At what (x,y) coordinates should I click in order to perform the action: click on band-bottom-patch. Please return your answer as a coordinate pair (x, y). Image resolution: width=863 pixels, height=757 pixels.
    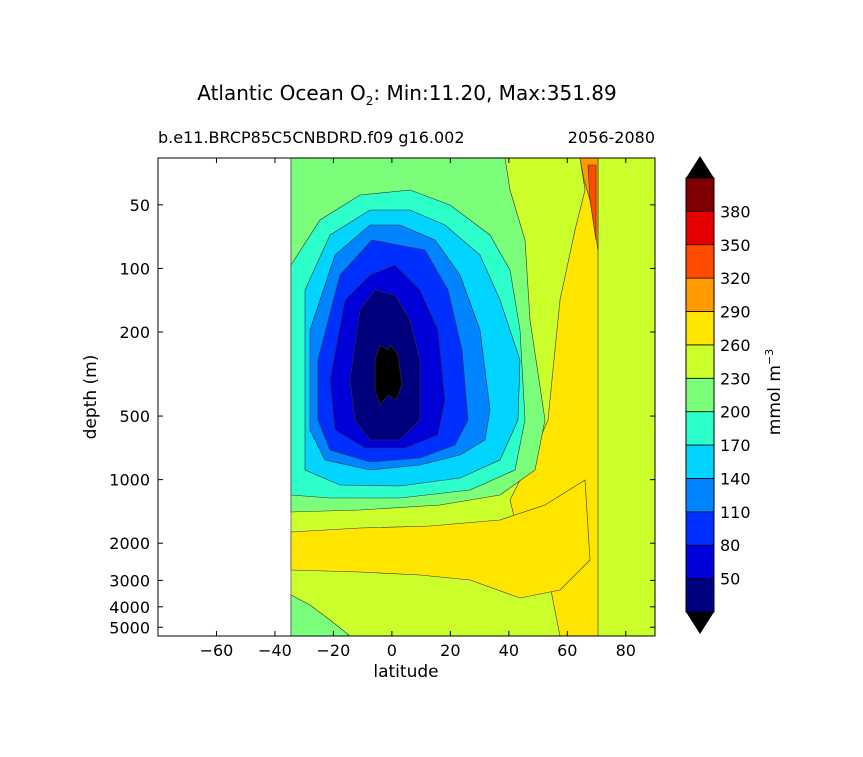
    Looking at the image, I should click on (320, 615).